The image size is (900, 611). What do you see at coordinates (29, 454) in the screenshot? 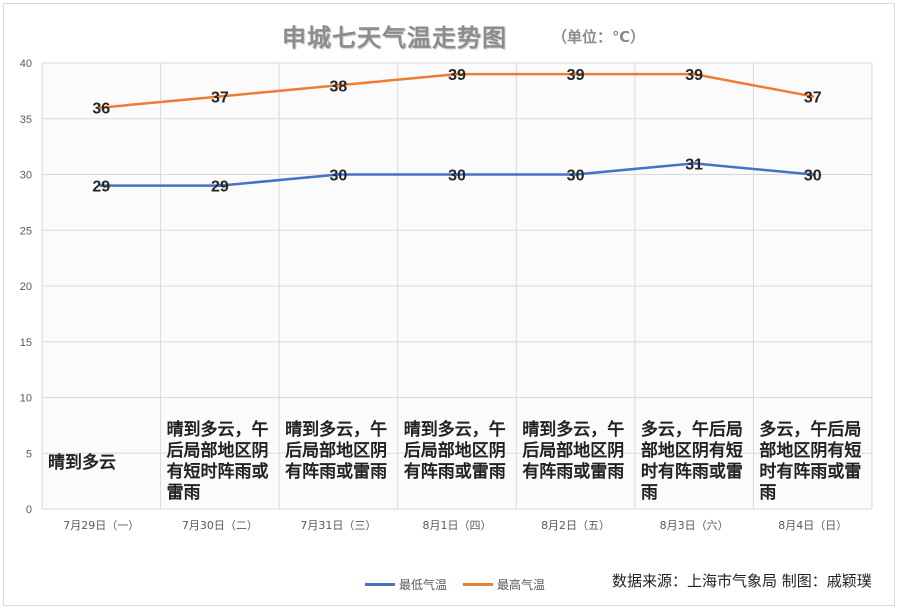
I see `y-tick-label: 5` at bounding box center [29, 454].